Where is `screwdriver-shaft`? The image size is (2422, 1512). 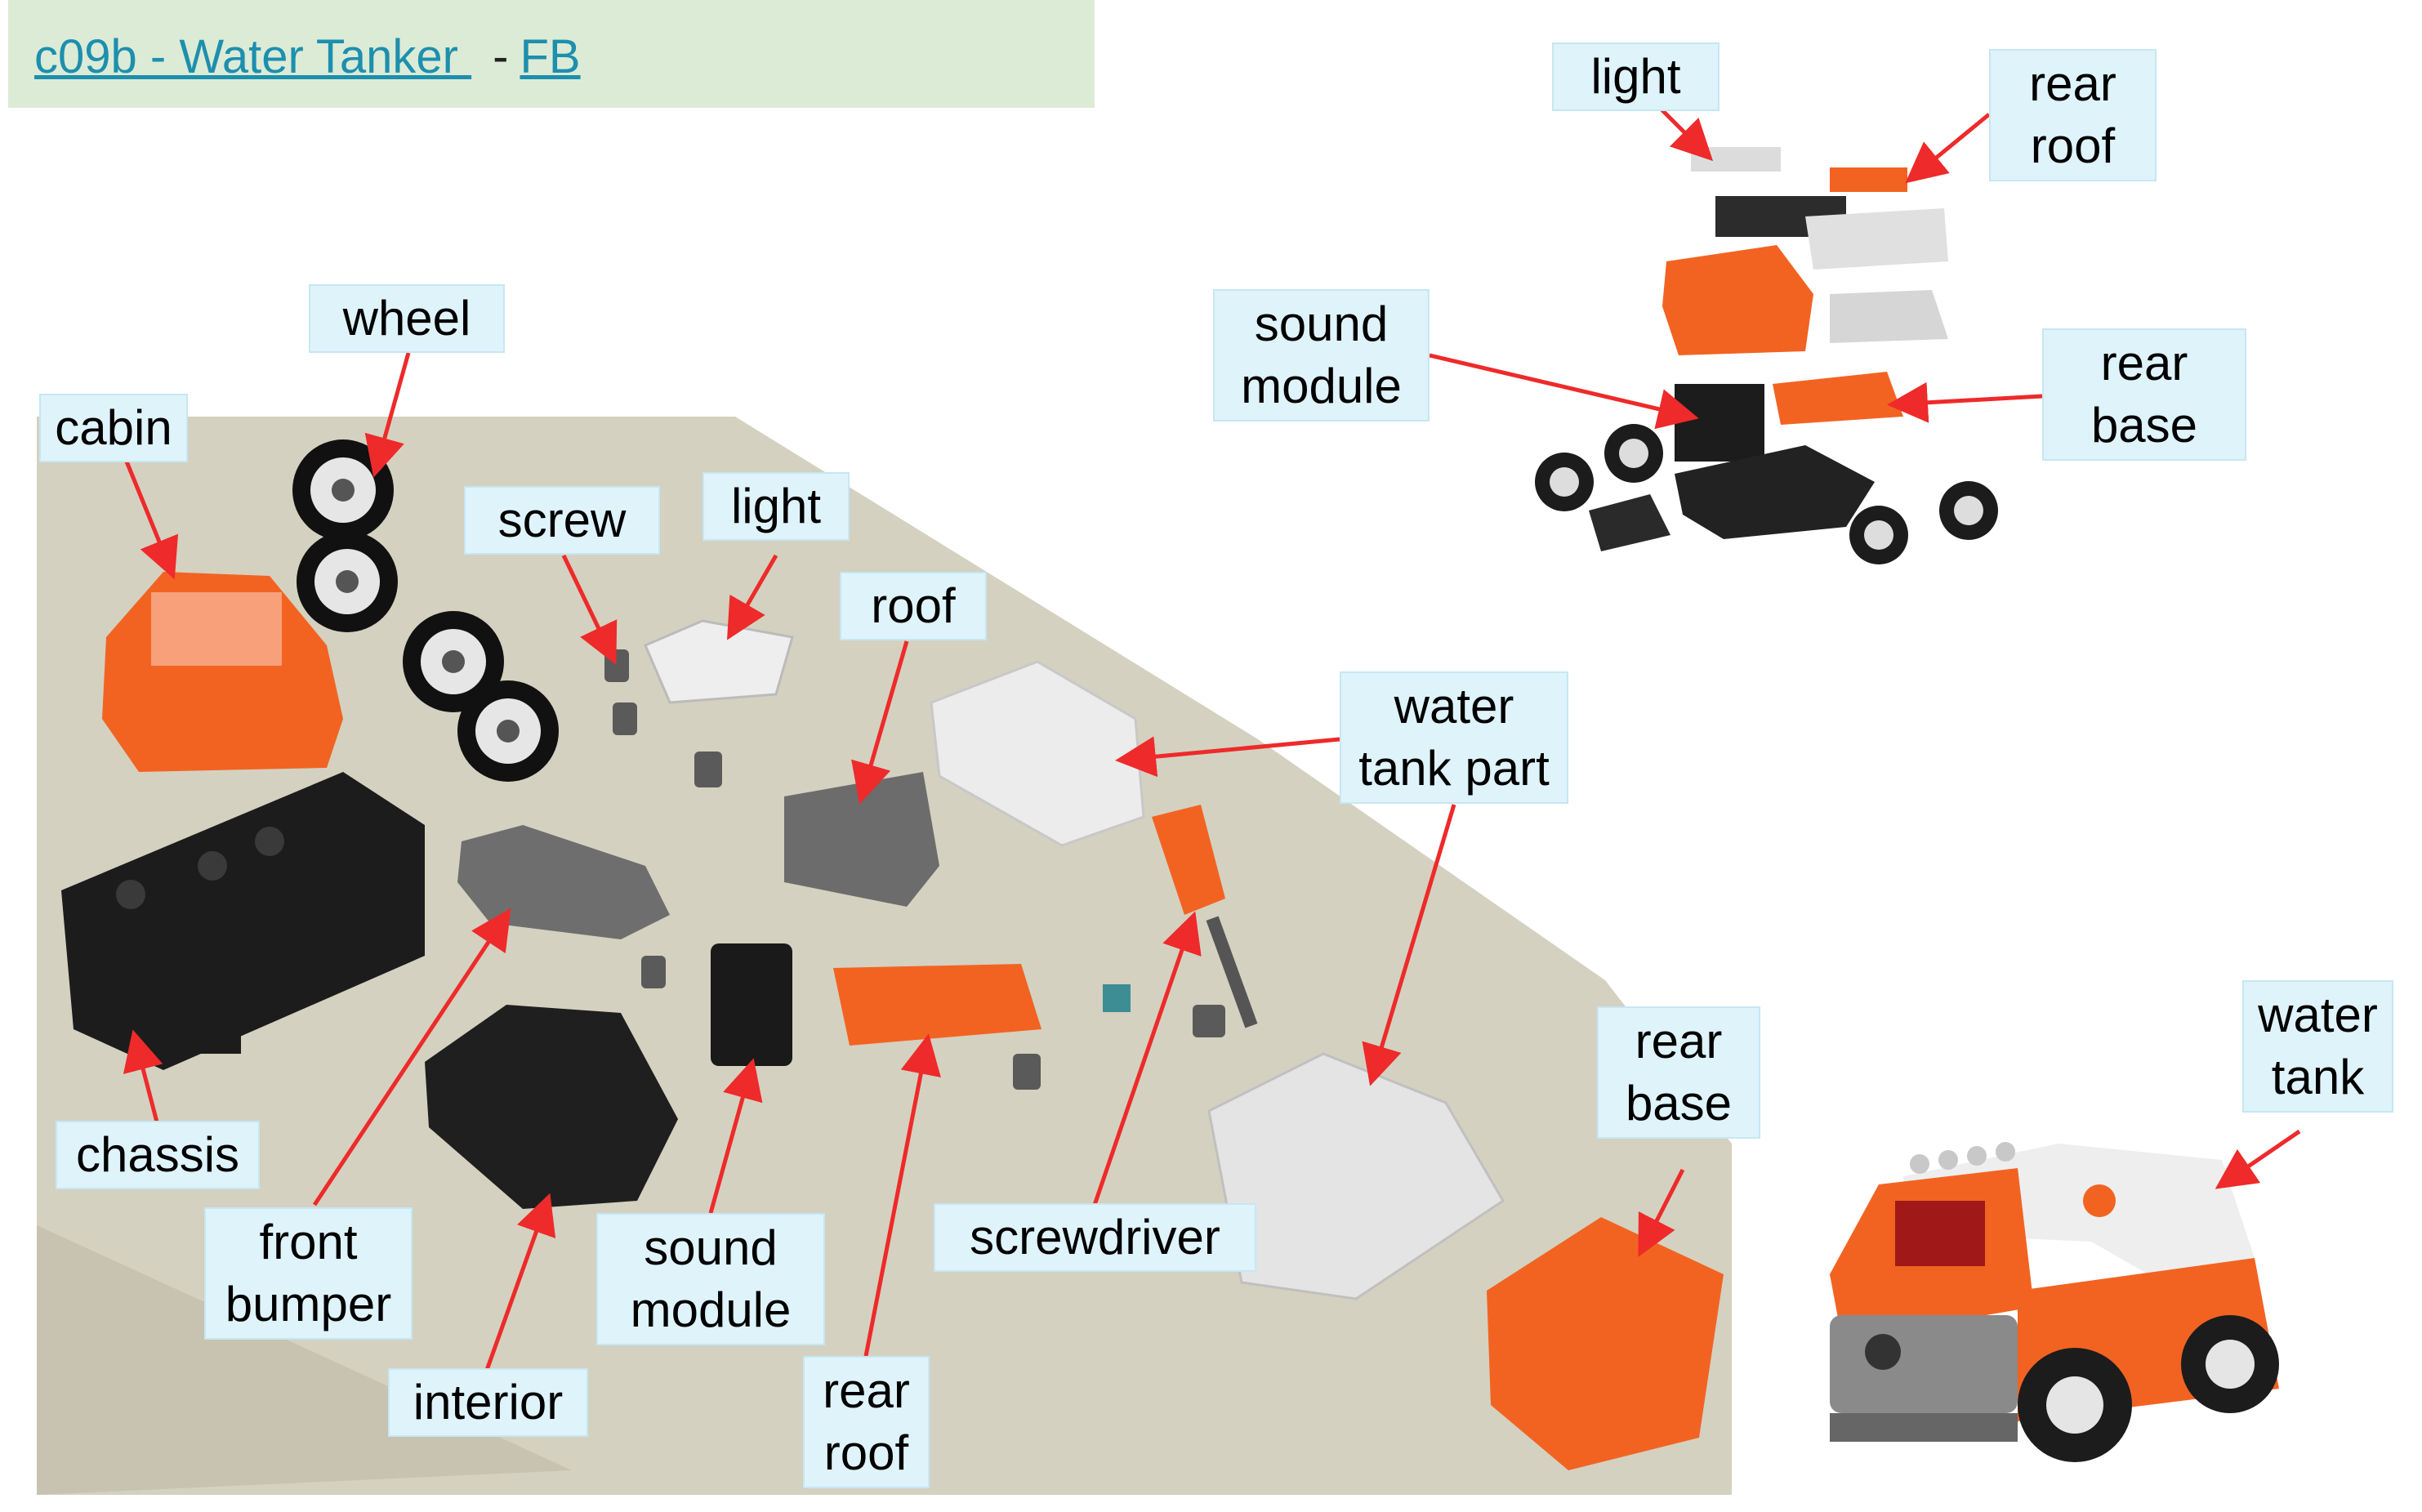
screwdriver-shaft is located at coordinates (1232, 972).